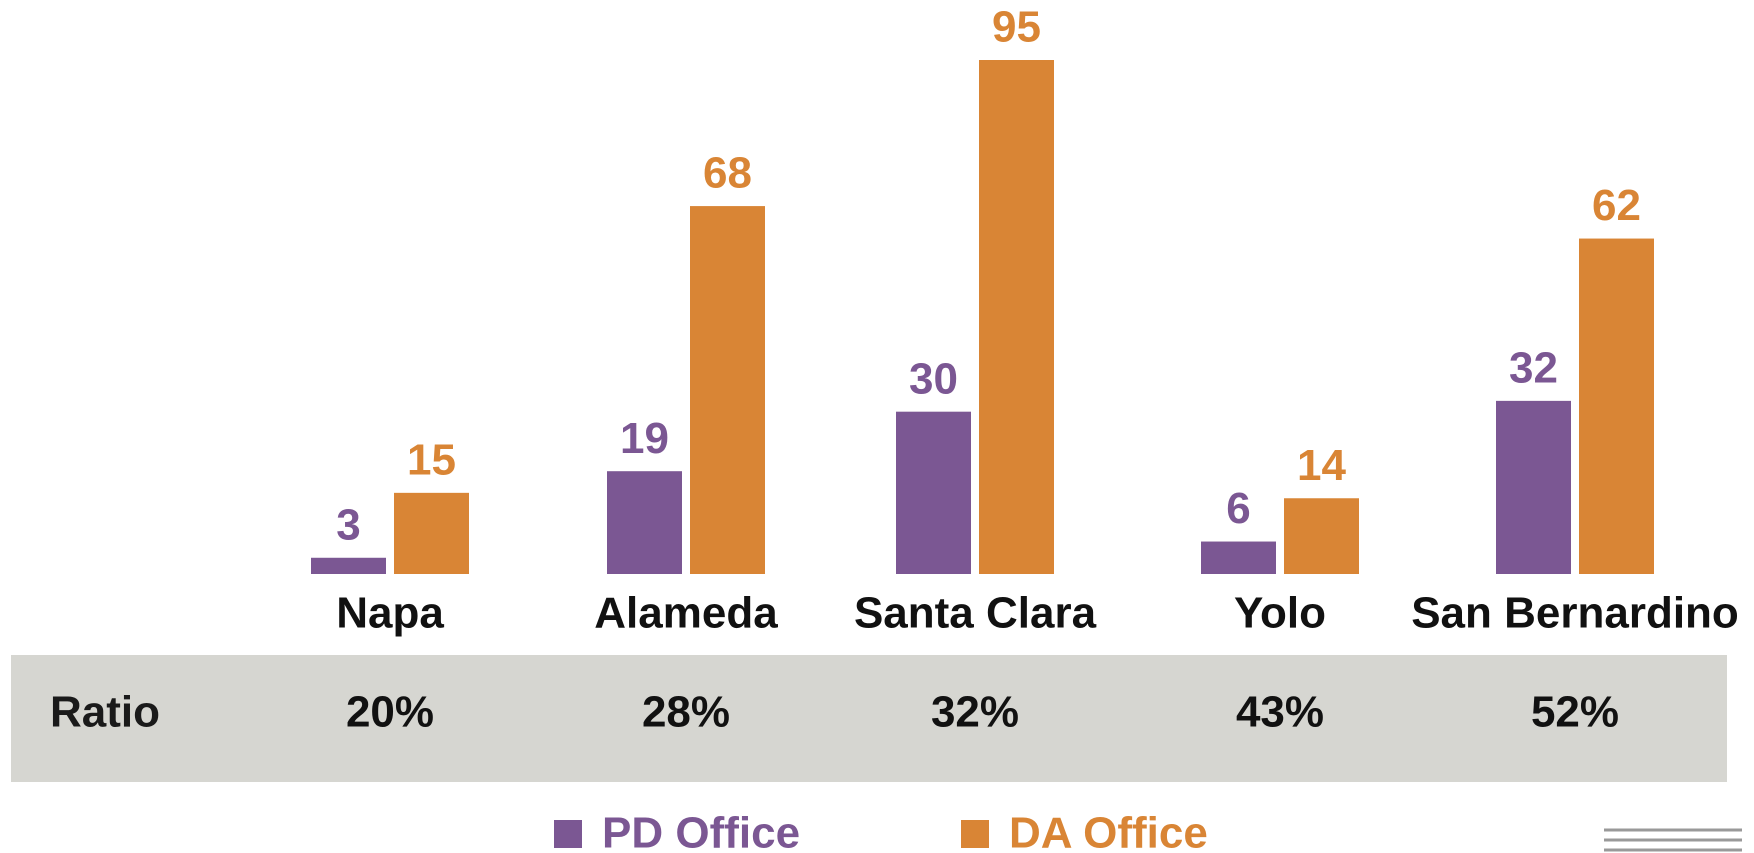 This screenshot has height=853, width=1754. What do you see at coordinates (1016, 27) in the screenshot?
I see `data-label: 95` at bounding box center [1016, 27].